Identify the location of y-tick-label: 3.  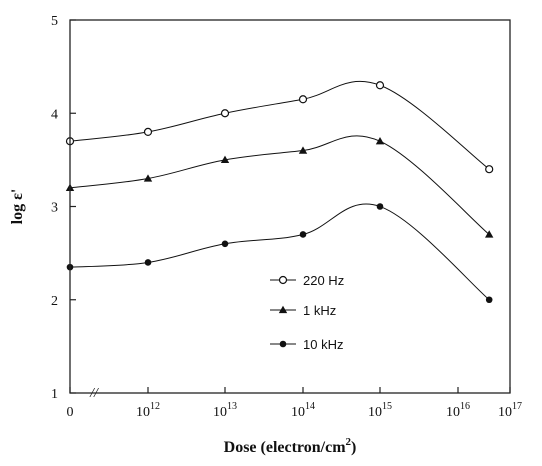
(54, 208).